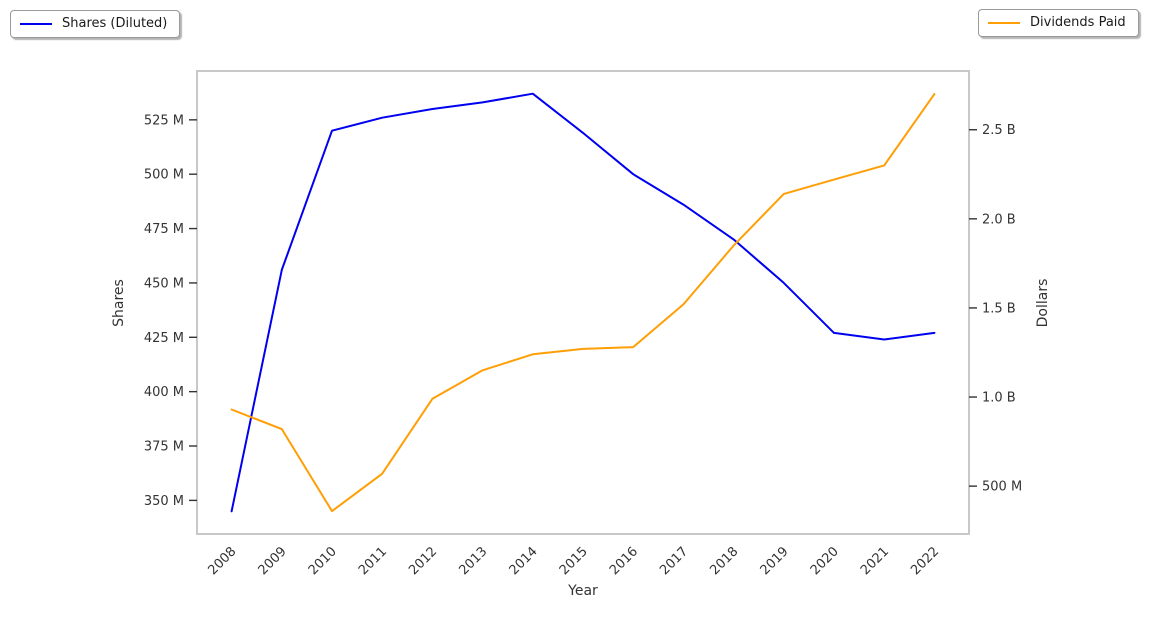 Image resolution: width=1157 pixels, height=618 pixels. What do you see at coordinates (373, 561) in the screenshot?
I see `x-tick-label: 2011` at bounding box center [373, 561].